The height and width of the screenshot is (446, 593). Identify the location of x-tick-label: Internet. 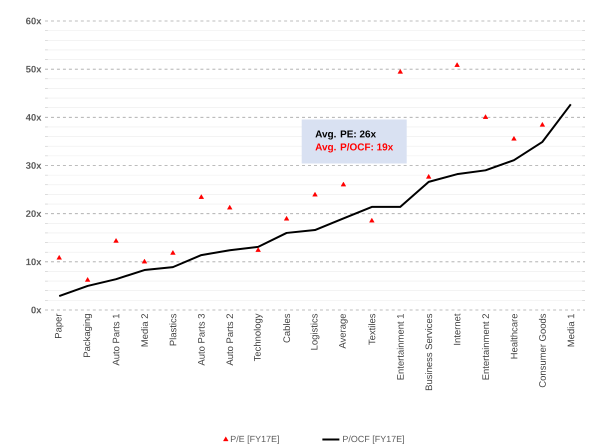
(457, 329).